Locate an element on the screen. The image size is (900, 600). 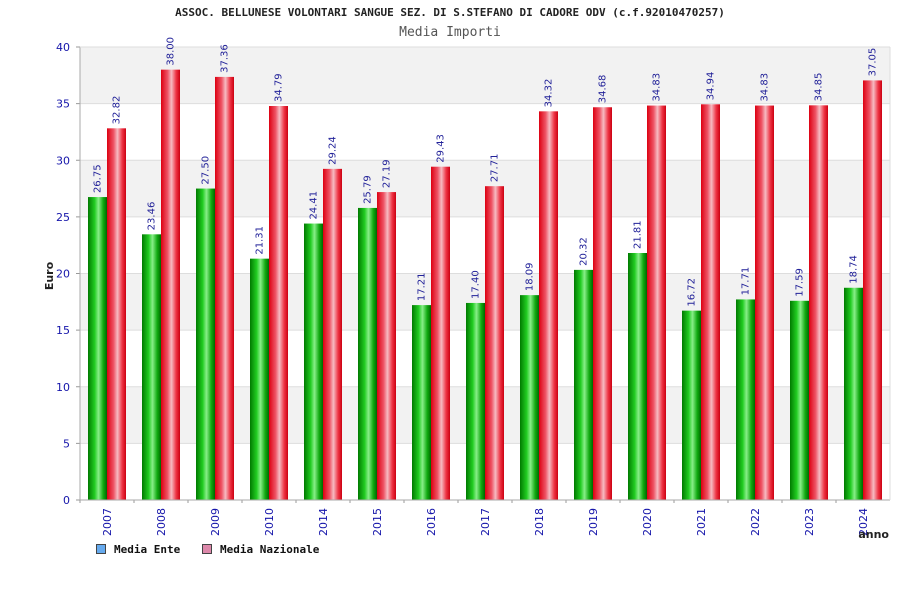
value-label-media-nazionale-2015: 27.19 is located at coordinates (387, 173).